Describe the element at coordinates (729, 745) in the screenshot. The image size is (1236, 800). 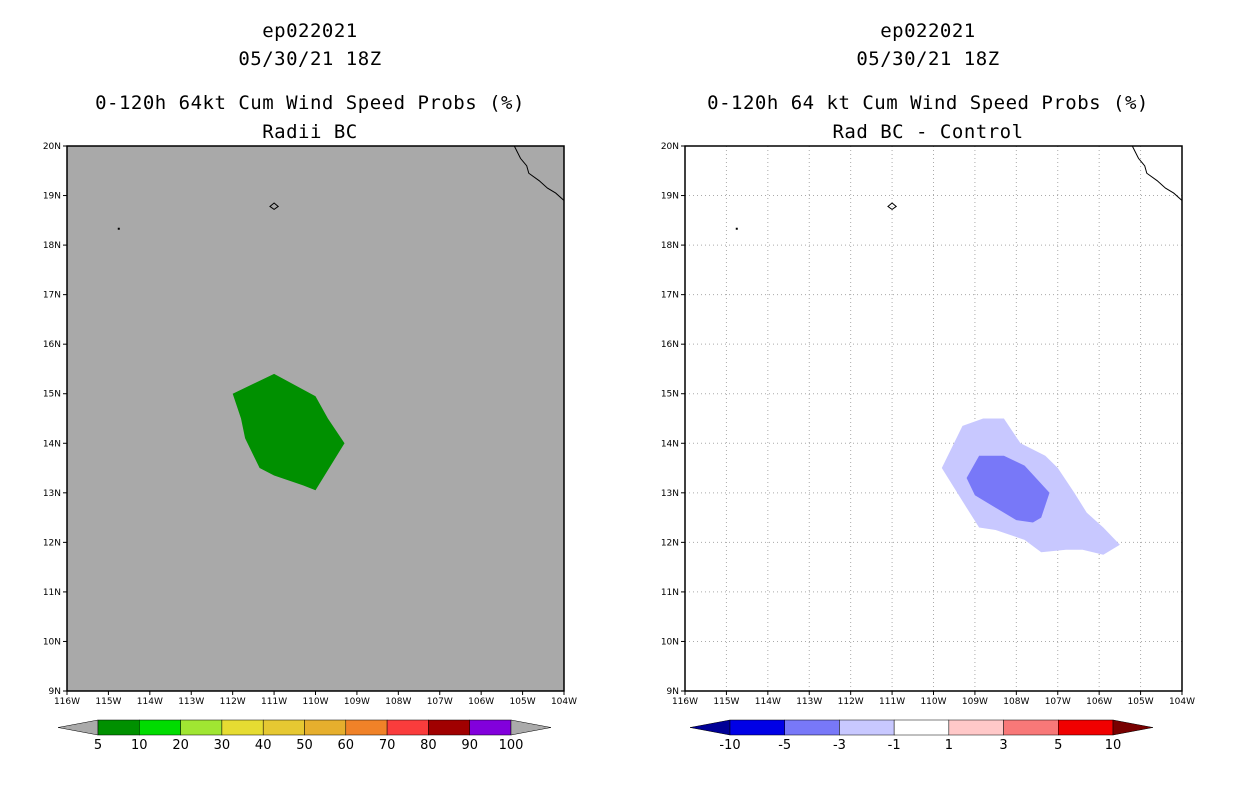
I see `colorbar-label: -10` at that location.